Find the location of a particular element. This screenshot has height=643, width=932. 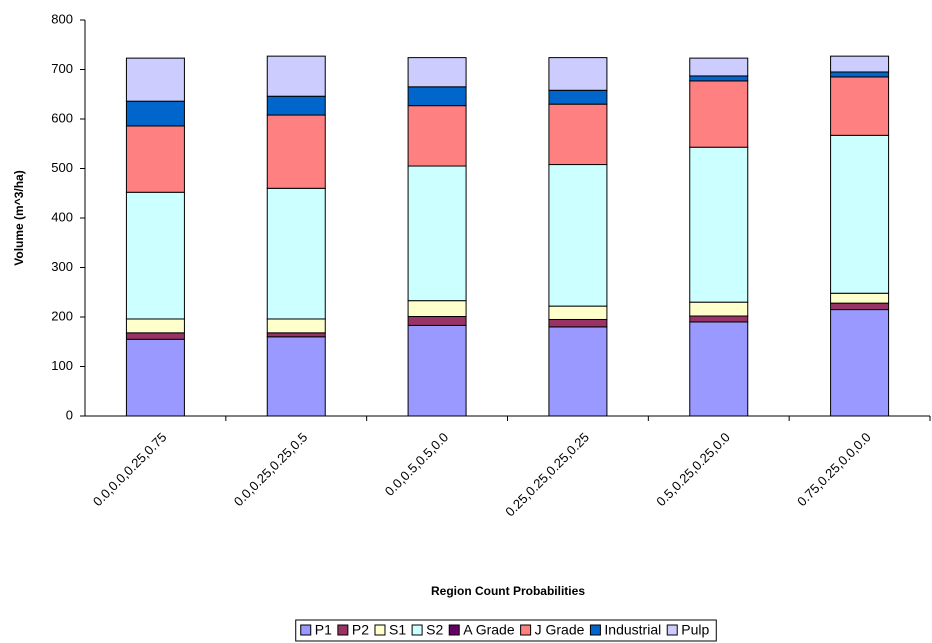

y-tick-label: 200 is located at coordinates (62, 315).